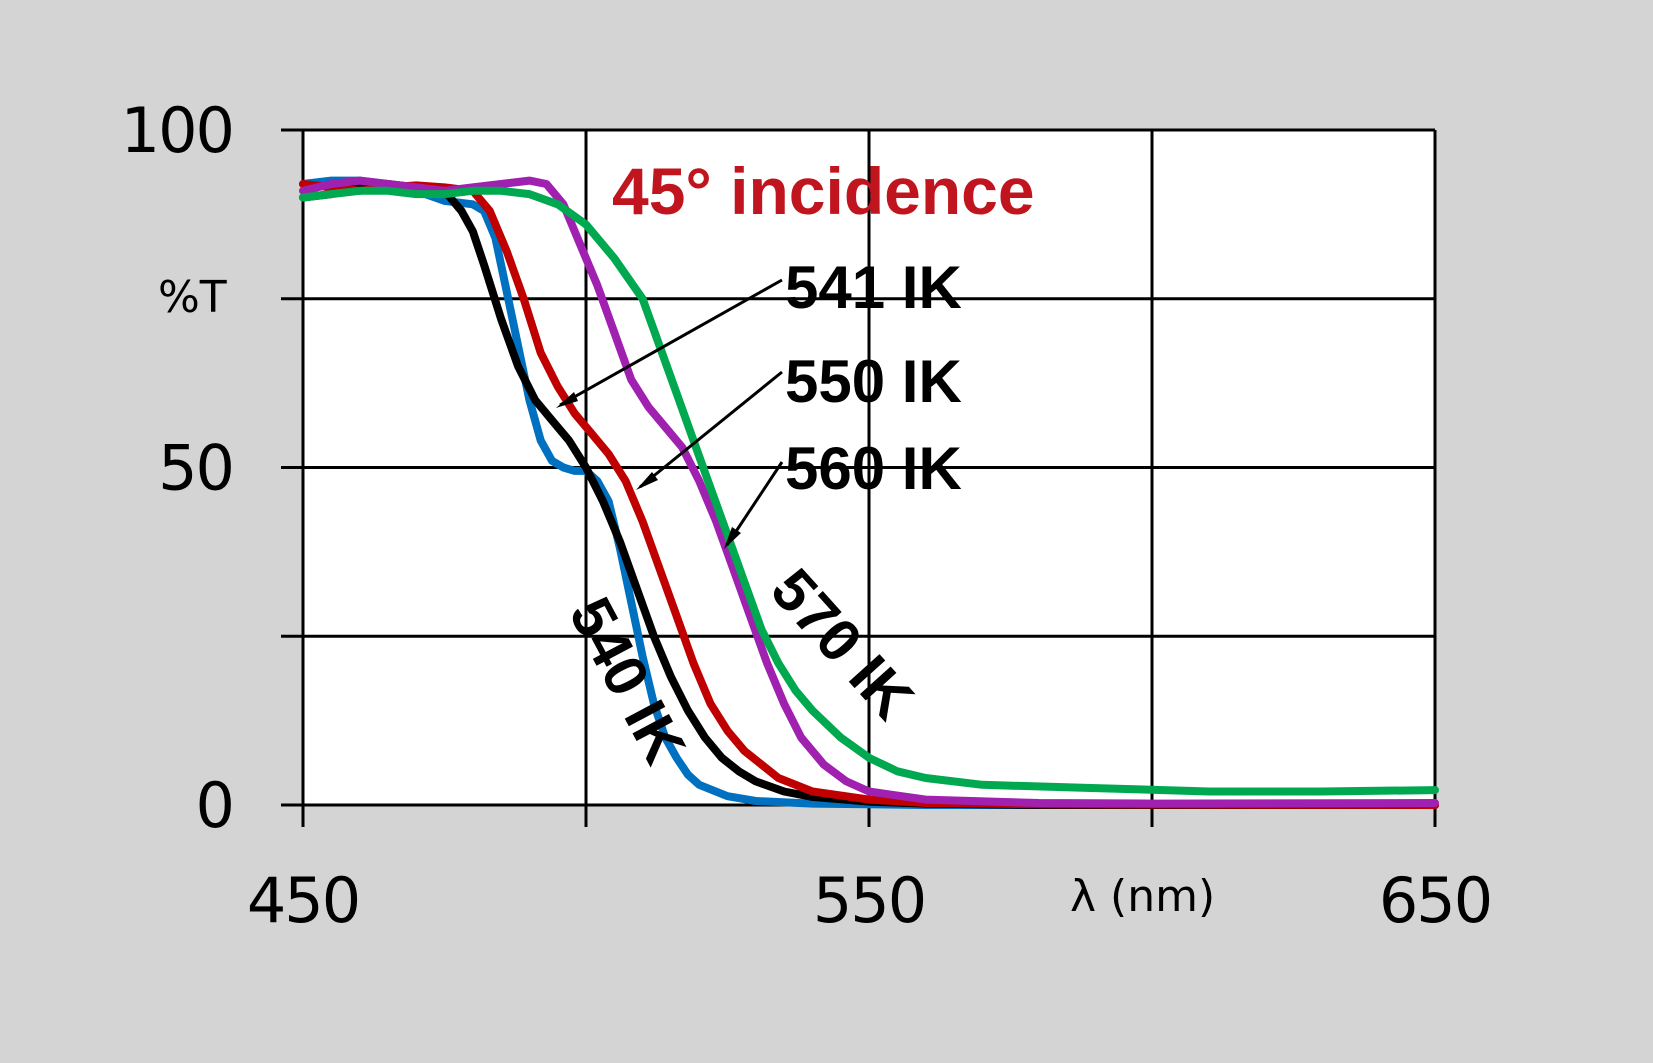 The height and width of the screenshot is (1063, 1653). What do you see at coordinates (214, 805) in the screenshot?
I see `y-tick-label: 0` at bounding box center [214, 805].